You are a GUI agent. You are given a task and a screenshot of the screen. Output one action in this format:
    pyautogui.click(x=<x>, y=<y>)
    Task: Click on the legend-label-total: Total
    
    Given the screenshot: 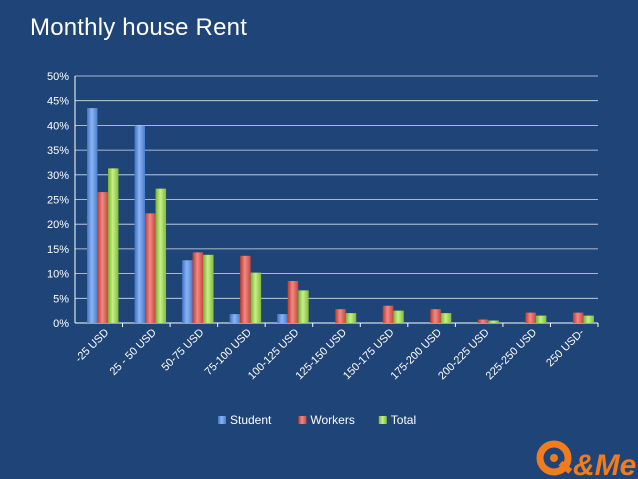 What is the action you would take?
    pyautogui.click(x=403, y=420)
    